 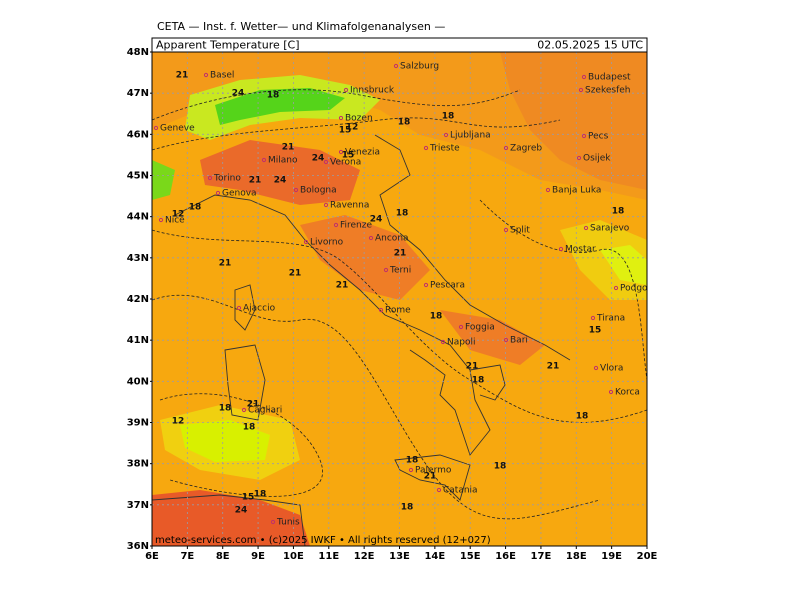 I want to click on city-label: Ljubljana, so click(x=470, y=136).